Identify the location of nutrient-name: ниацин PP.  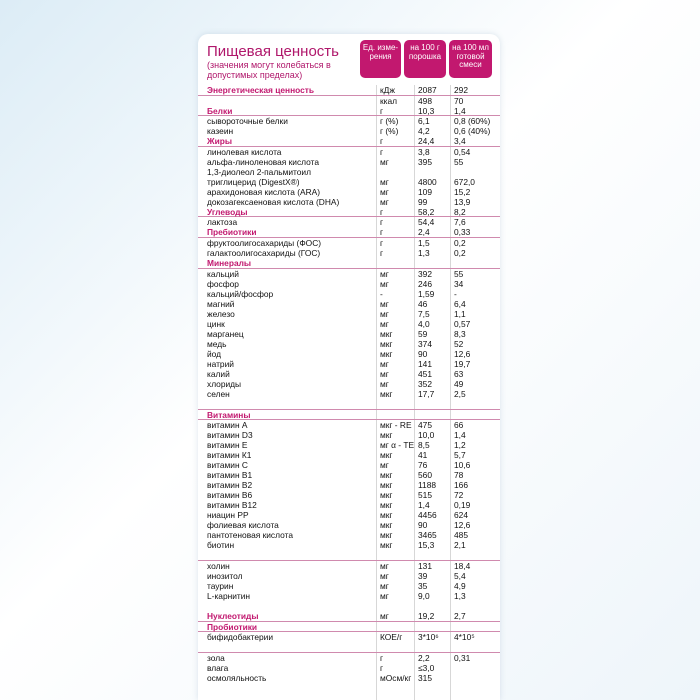
(228, 515).